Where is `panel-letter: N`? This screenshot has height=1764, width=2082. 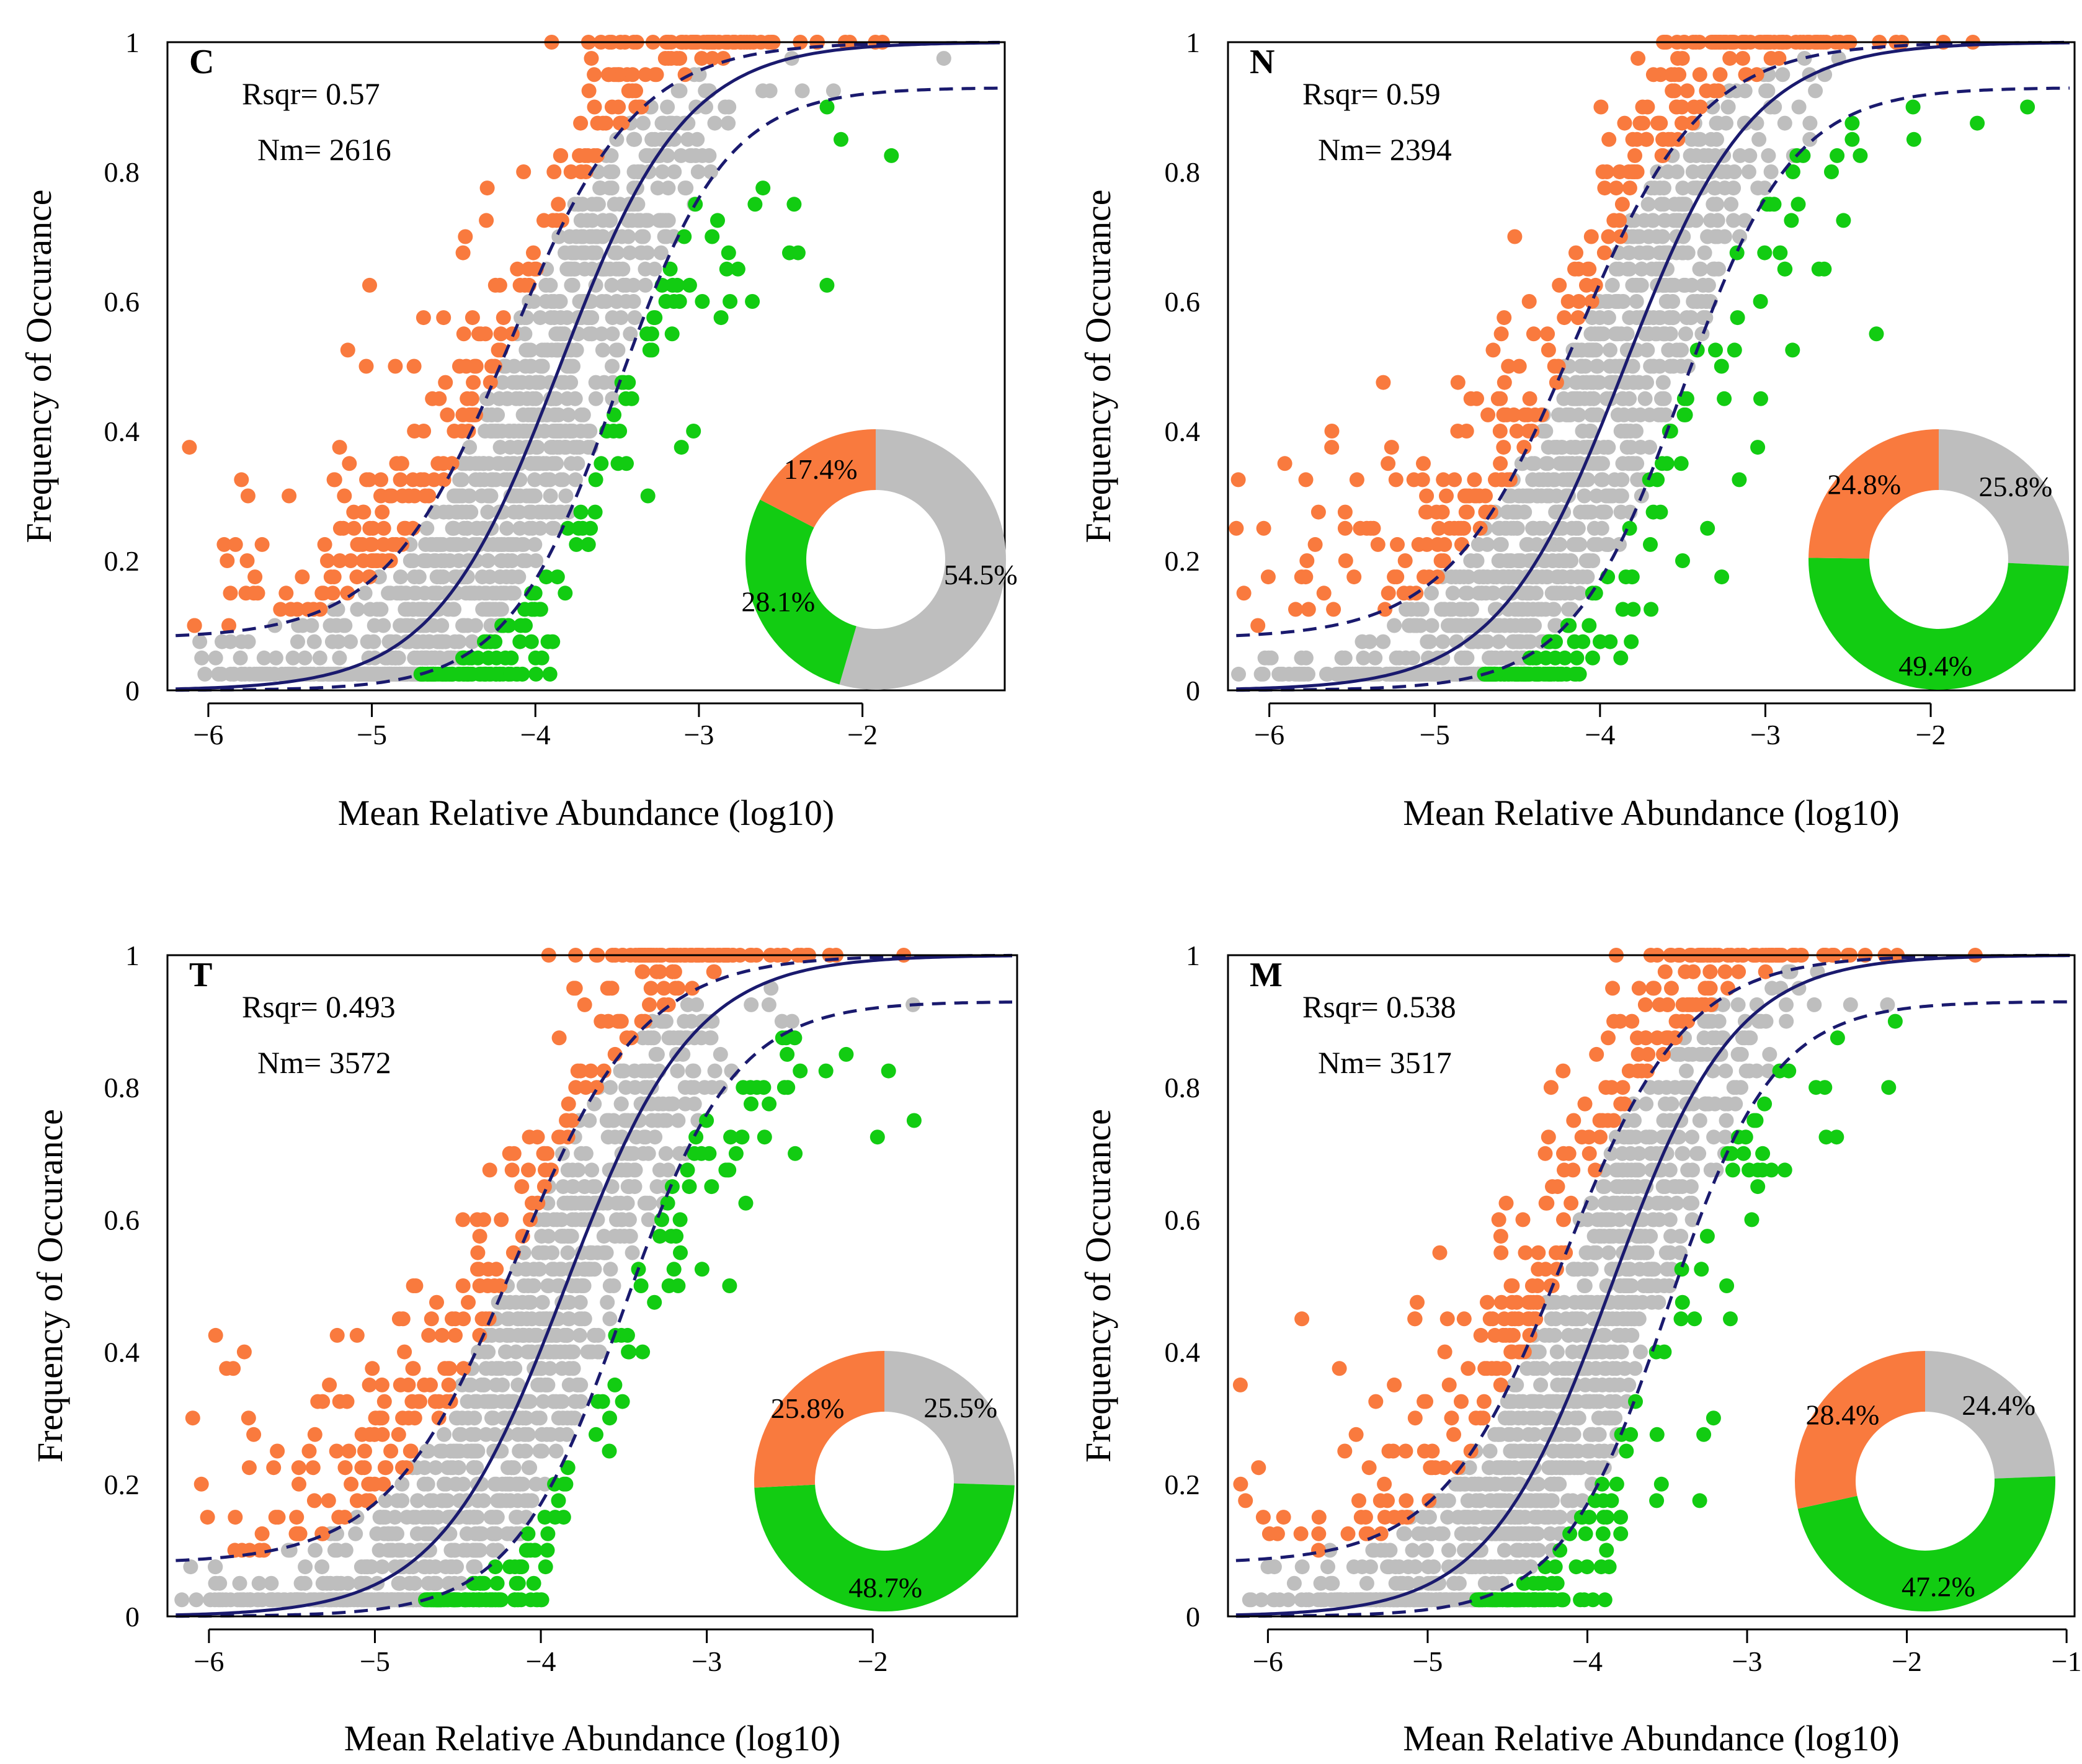
panel-letter: N is located at coordinates (1262, 62).